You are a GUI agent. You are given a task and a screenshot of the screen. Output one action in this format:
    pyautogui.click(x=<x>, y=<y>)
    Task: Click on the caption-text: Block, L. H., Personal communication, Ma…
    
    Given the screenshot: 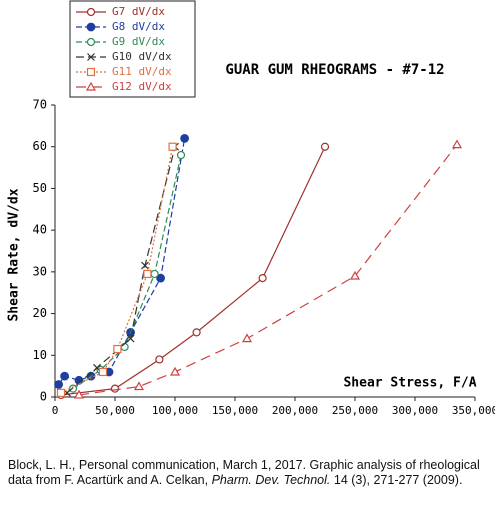 What is the action you would take?
    pyautogui.click(x=244, y=472)
    